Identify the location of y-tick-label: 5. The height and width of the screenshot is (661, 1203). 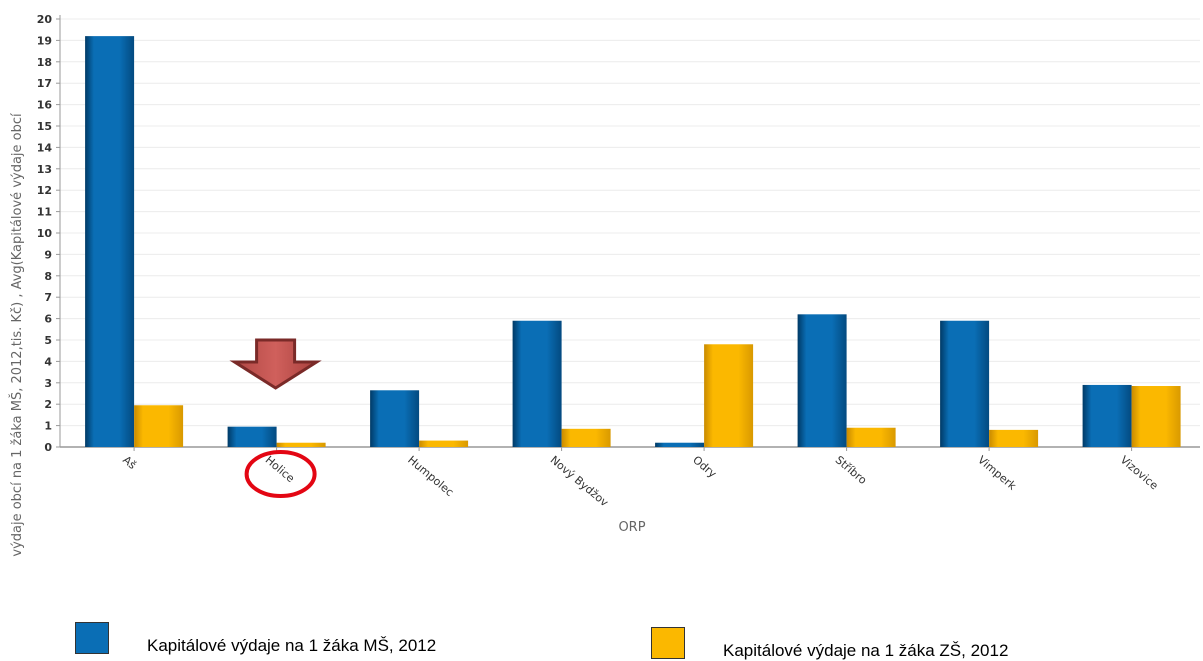
(48, 340).